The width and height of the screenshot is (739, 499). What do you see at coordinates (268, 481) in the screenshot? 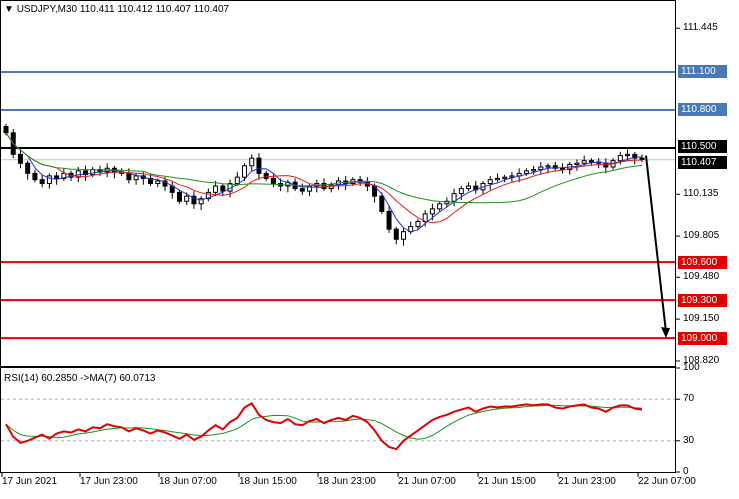
I see `time-axis-label: 18 Jun 15:00` at bounding box center [268, 481].